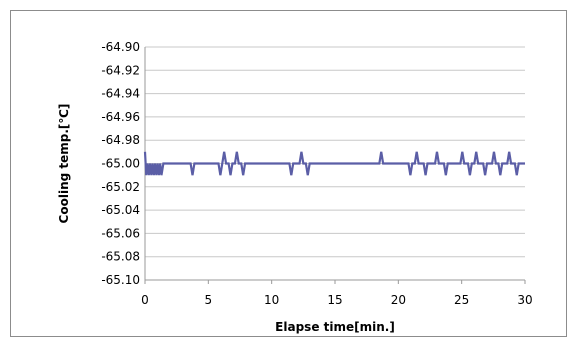 The width and height of the screenshot is (578, 347). I want to click on y-tick-label: -65.08, so click(120, 257).